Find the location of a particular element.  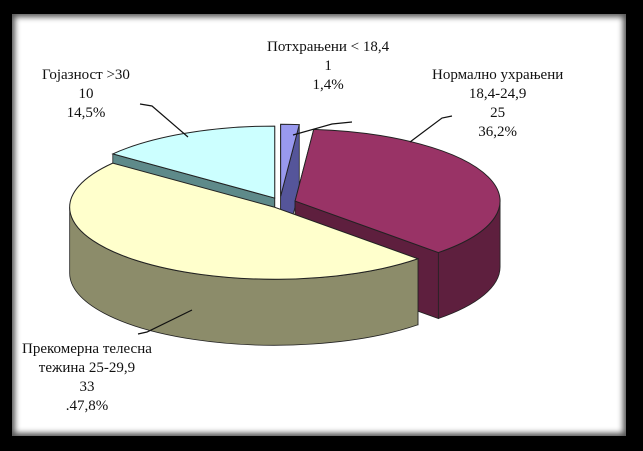

label-underweight: Потхрањени < 18,4 1 1,4% is located at coordinates (328, 66).